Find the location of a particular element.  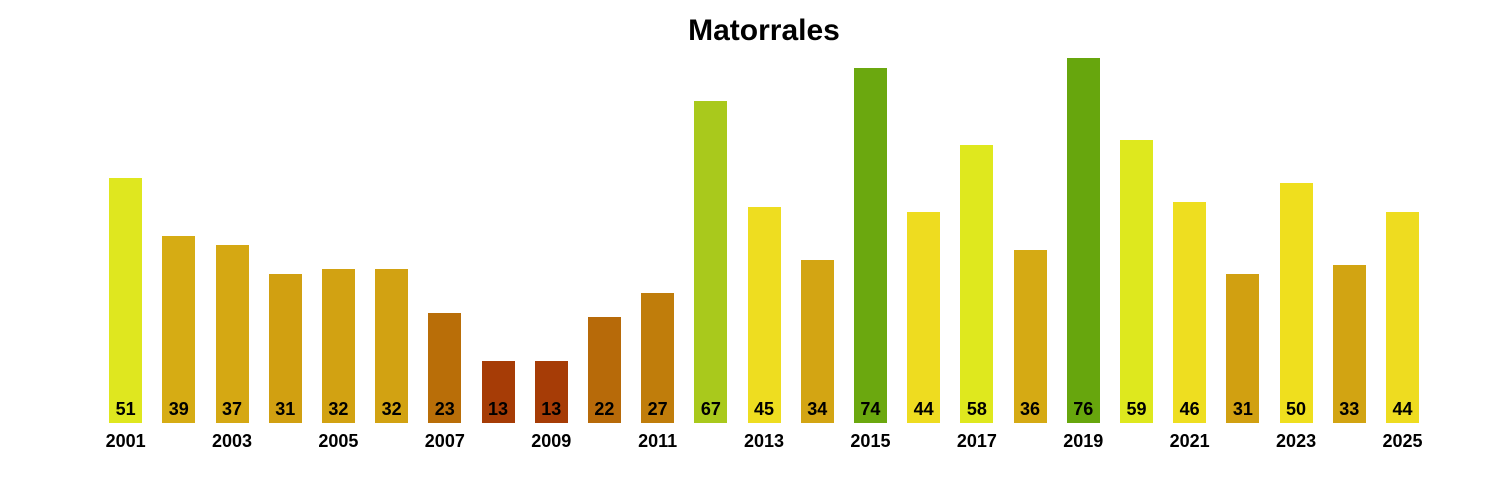

bar-column-2019: 76 is located at coordinates (1083, 240).